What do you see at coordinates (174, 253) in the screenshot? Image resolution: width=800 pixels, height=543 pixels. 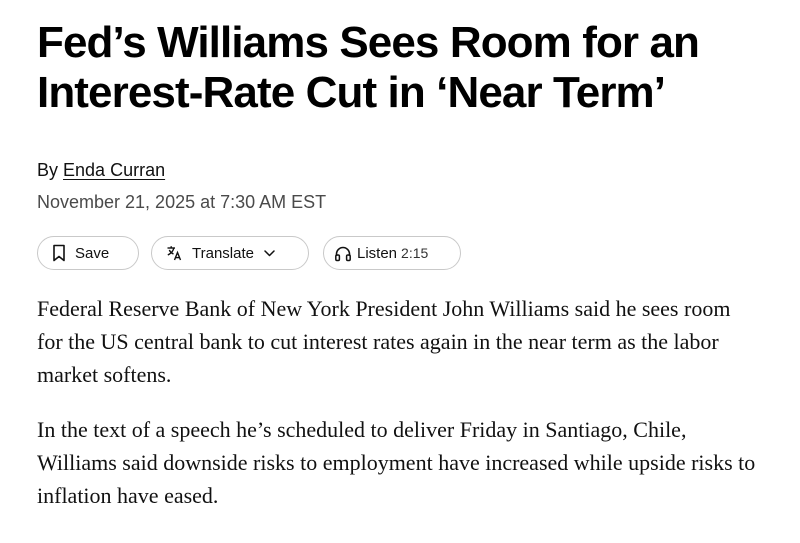 I see `translate-icon` at bounding box center [174, 253].